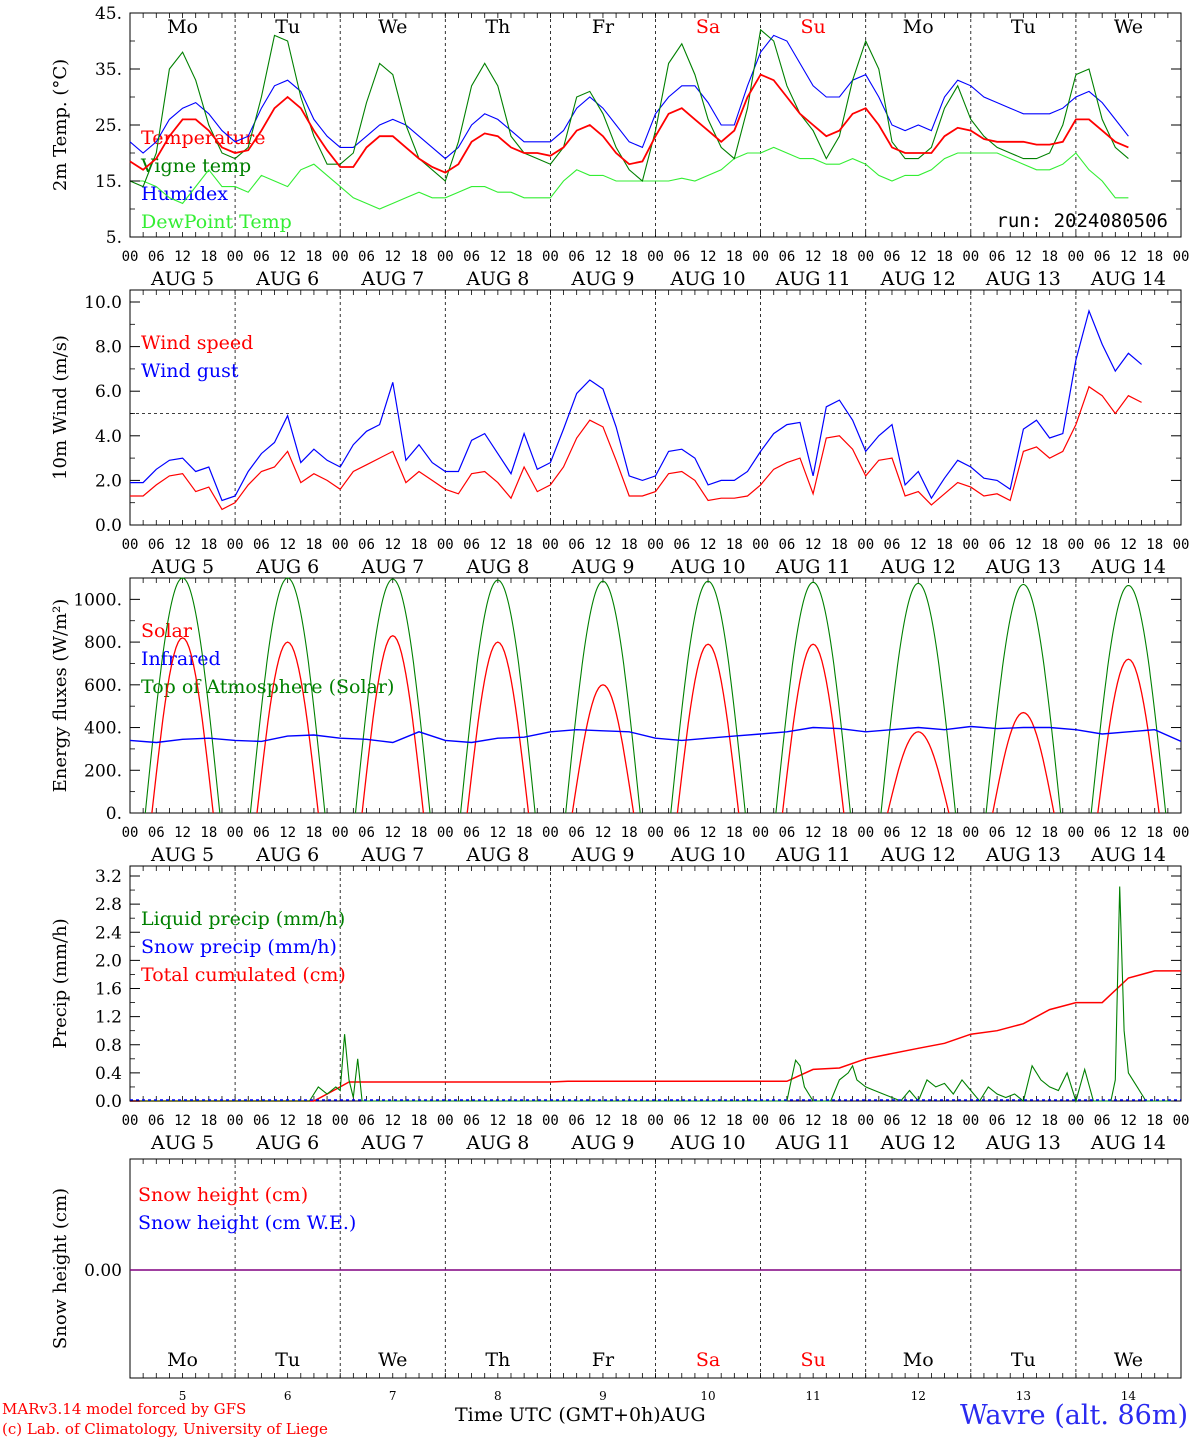 Image resolution: width=1194 pixels, height=1440 pixels. Describe the element at coordinates (813, 1360) in the screenshot. I see `weekday-label: Su` at that location.